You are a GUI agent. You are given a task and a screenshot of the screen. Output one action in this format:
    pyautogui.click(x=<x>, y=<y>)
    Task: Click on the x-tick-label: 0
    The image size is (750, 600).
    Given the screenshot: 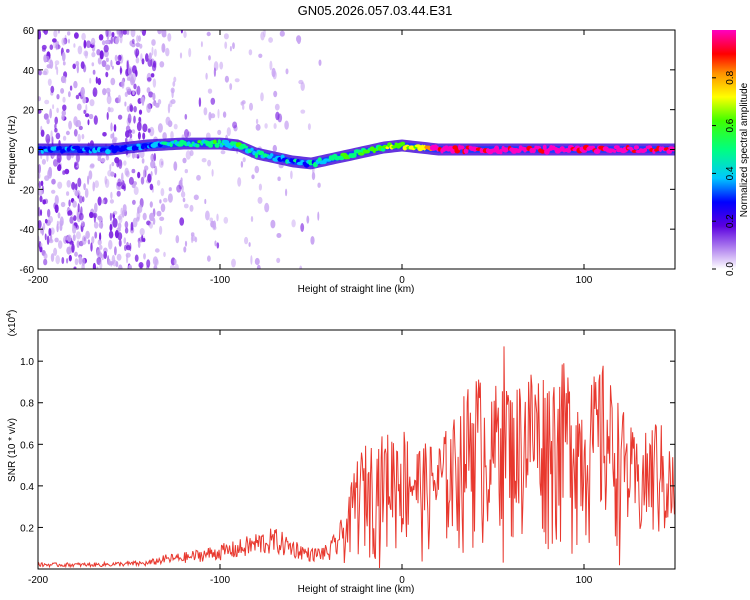 What is the action you would take?
    pyautogui.click(x=402, y=580)
    